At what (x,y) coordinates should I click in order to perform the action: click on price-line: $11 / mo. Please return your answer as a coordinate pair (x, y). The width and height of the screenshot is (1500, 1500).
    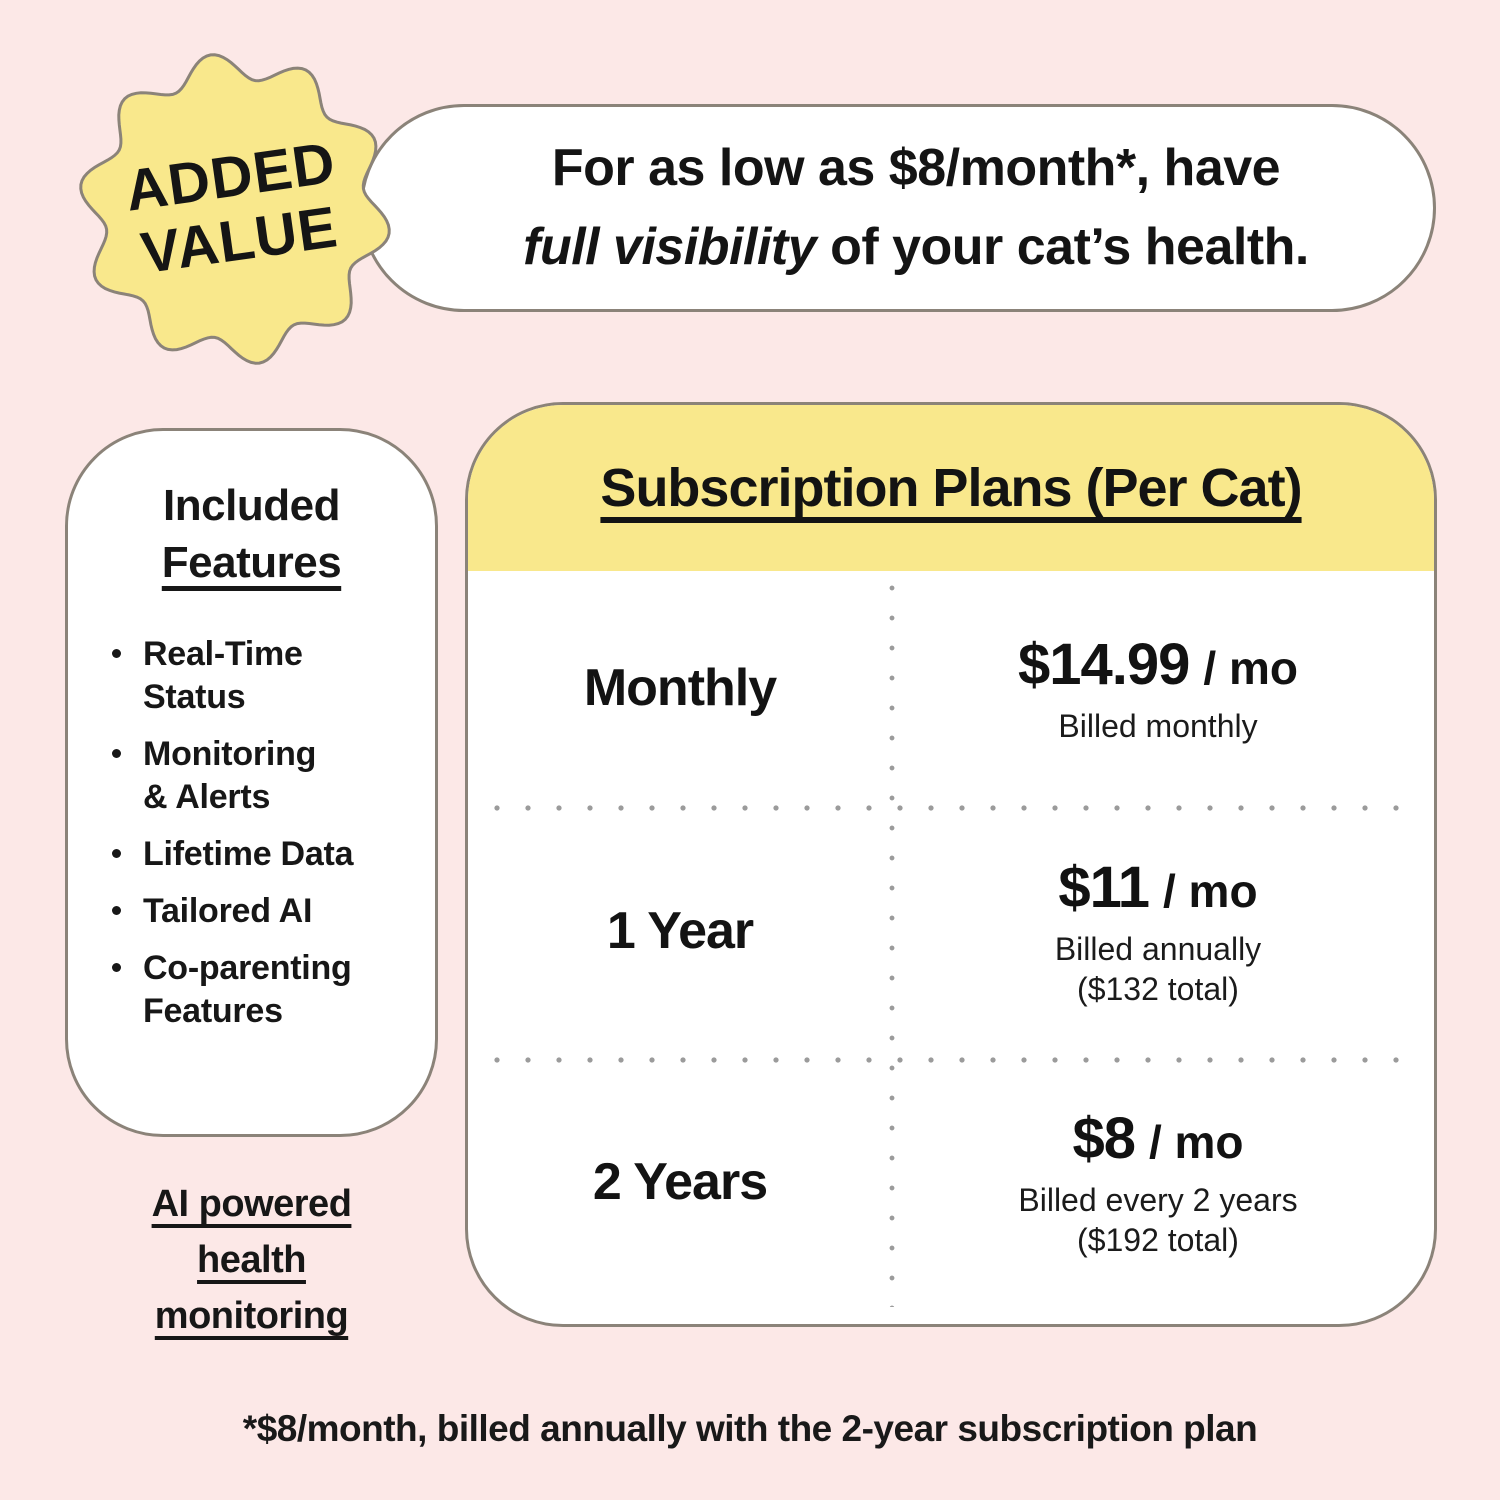
    Looking at the image, I should click on (1157, 887).